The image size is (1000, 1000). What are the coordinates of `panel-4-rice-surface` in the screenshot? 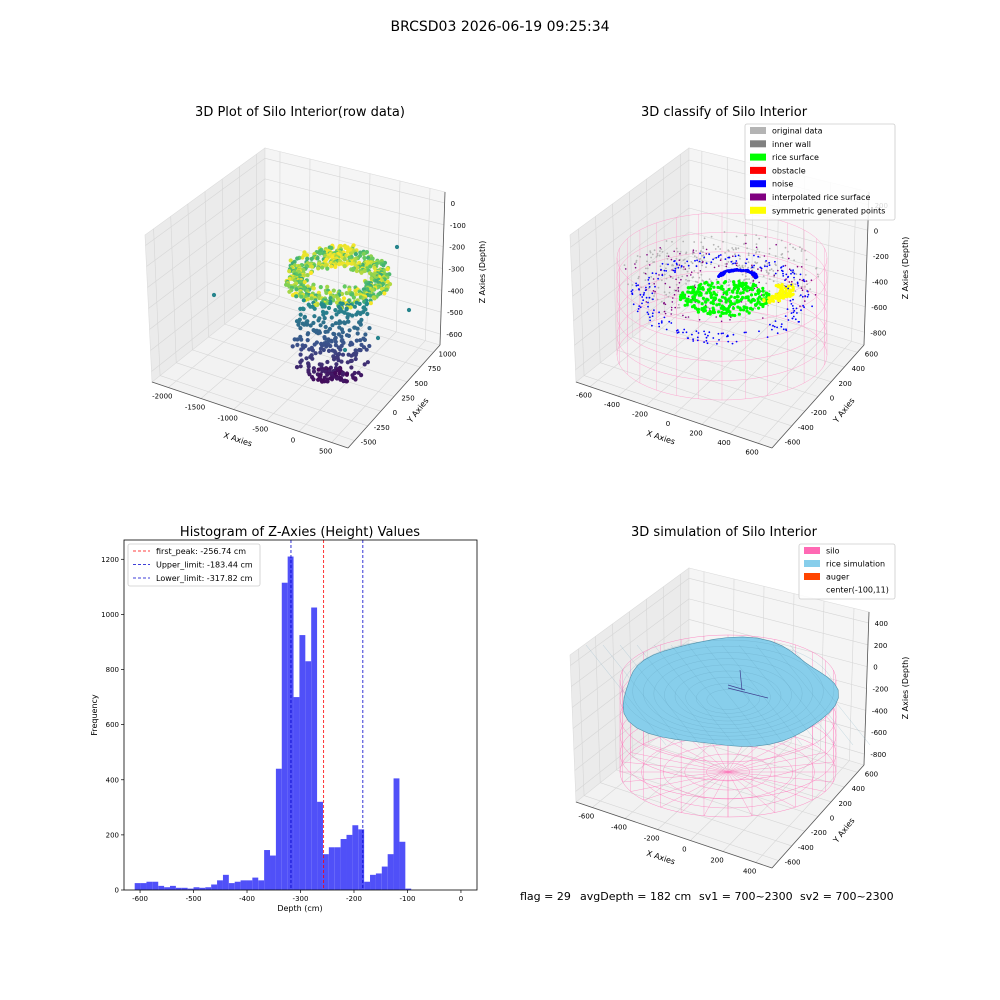 It's located at (728, 691).